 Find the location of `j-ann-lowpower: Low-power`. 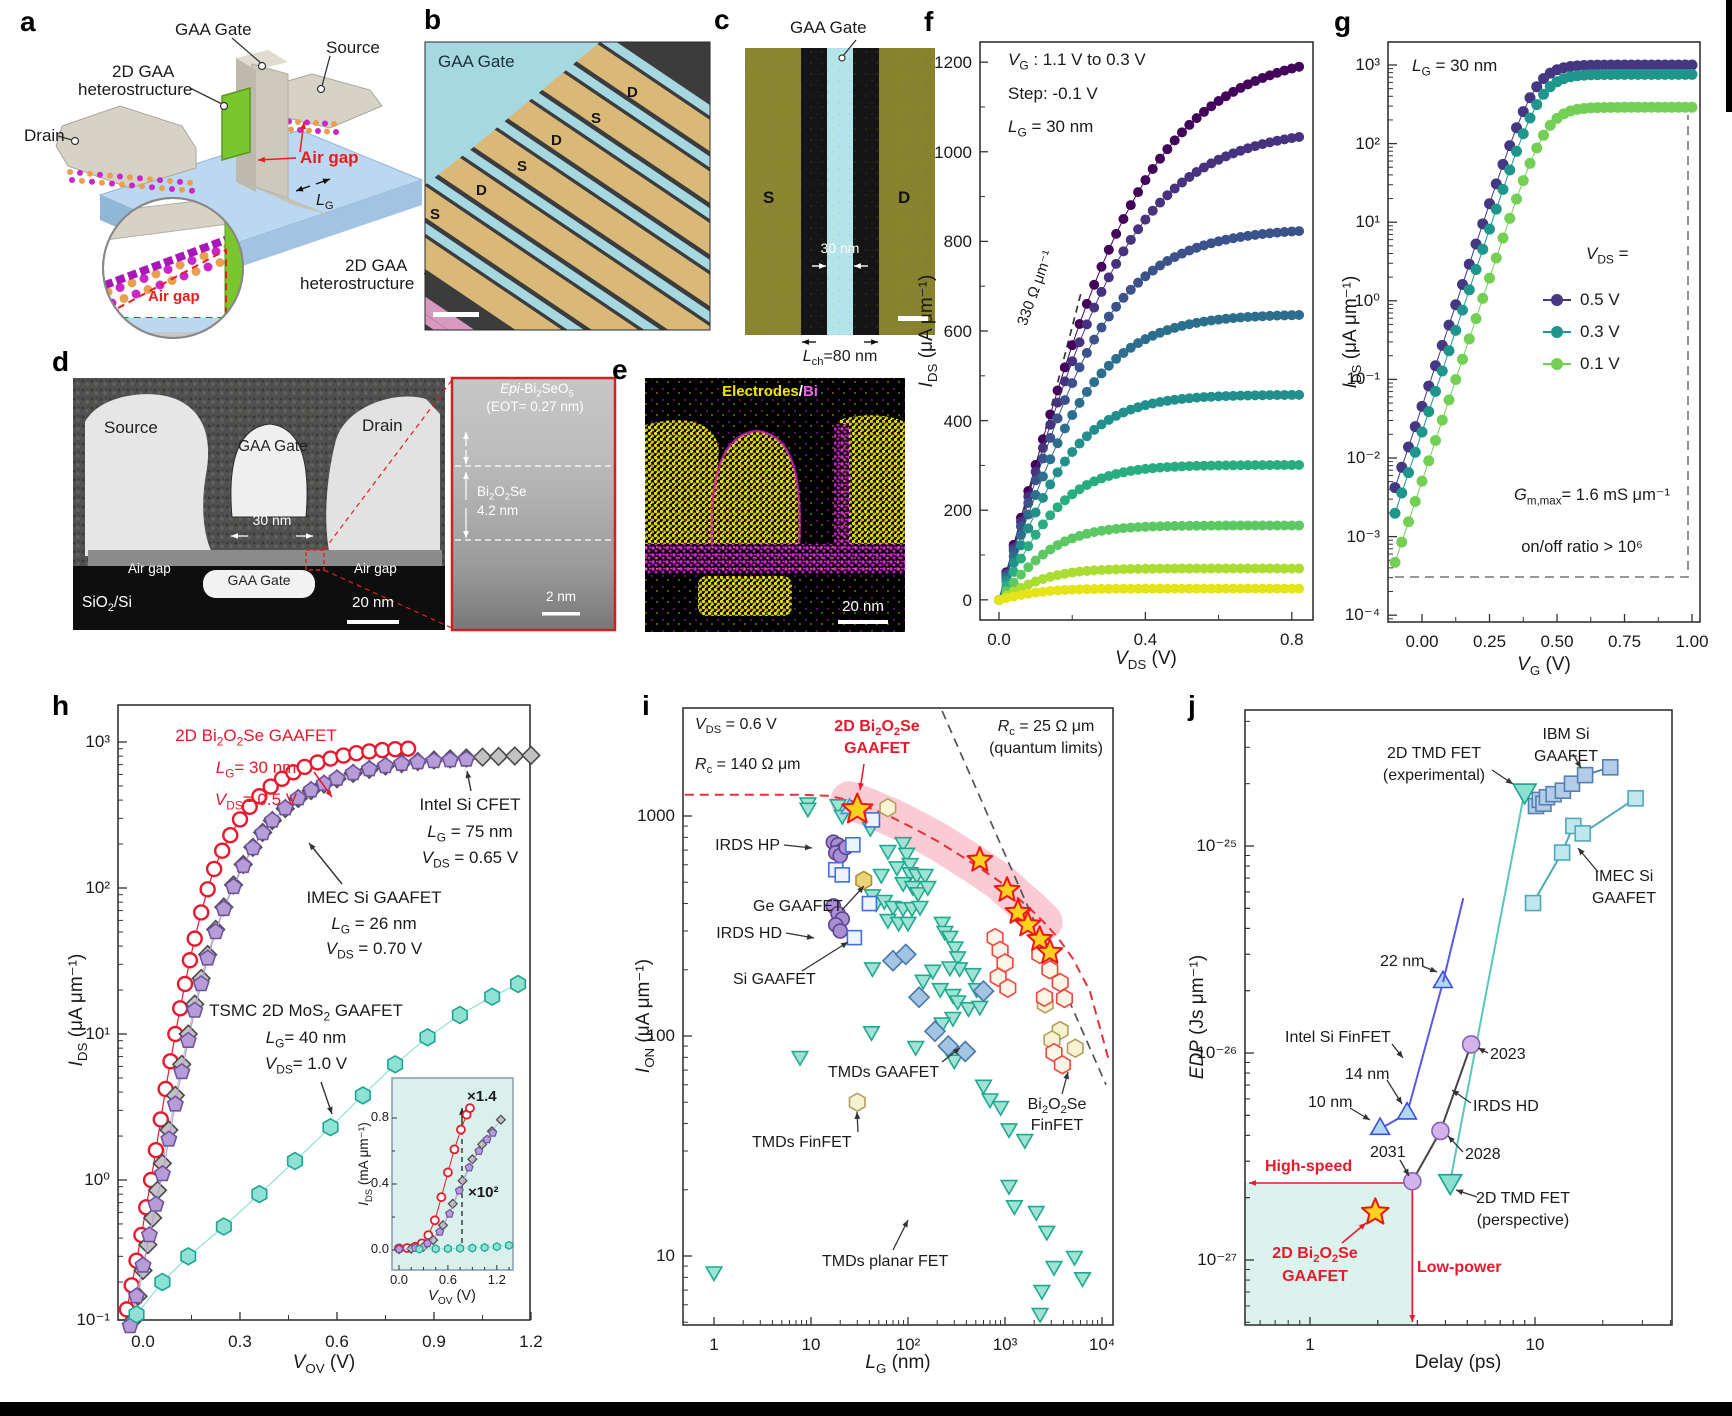

j-ann-lowpower: Low-power is located at coordinates (1459, 1267).